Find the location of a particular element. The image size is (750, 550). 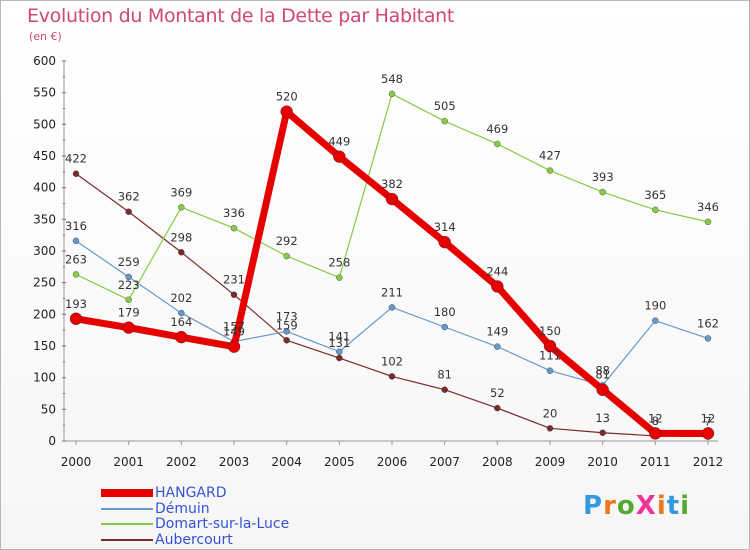

data-label: 193 is located at coordinates (76, 304).